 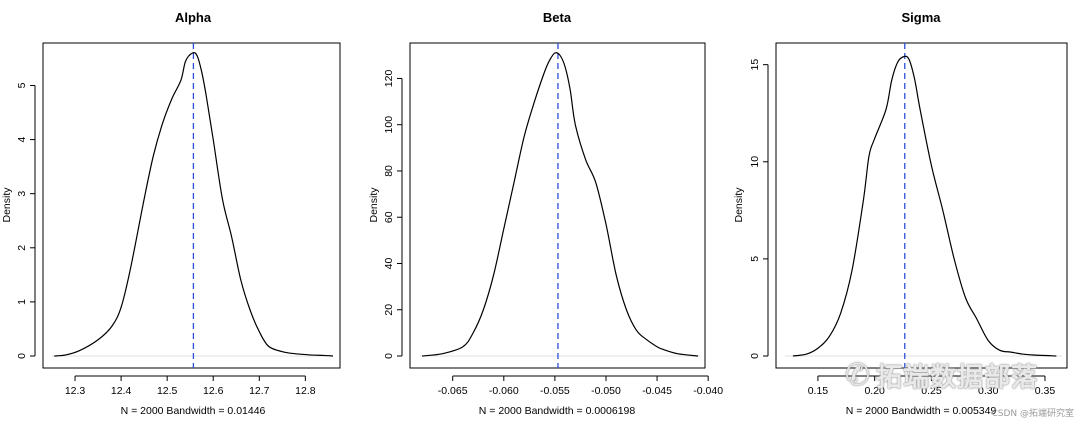 I want to click on x-tick-label: 0.25, so click(x=931, y=391).